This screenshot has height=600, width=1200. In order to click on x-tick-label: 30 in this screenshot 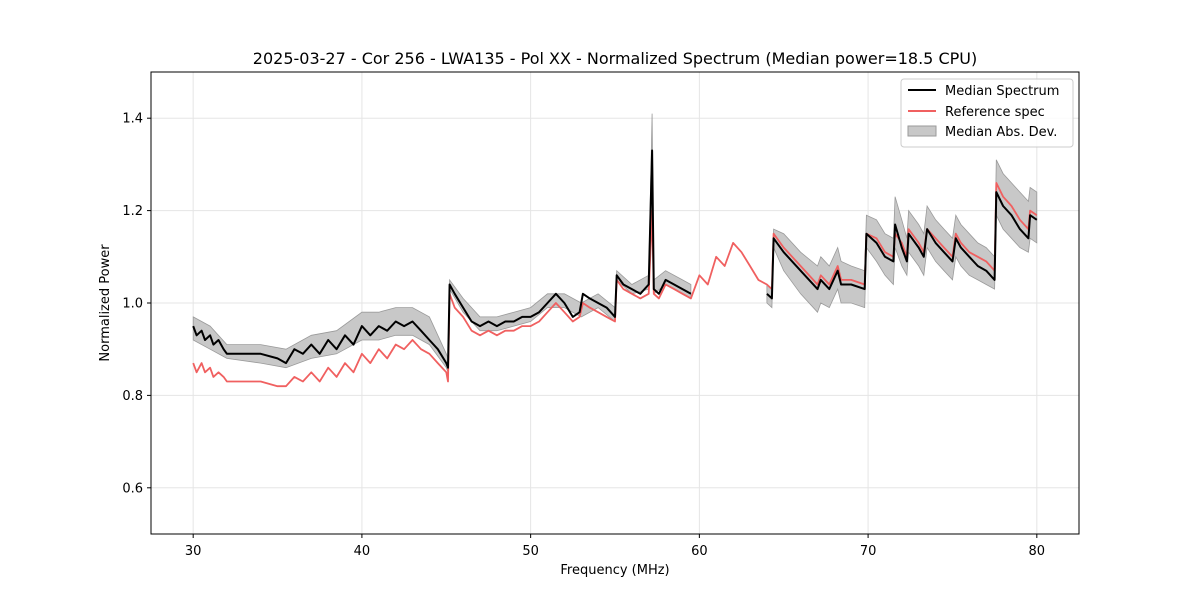, I will do `click(193, 551)`.